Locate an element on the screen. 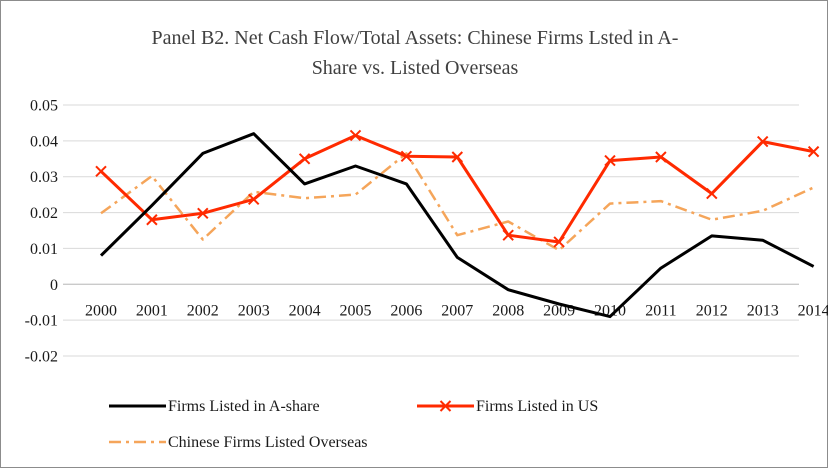 The height and width of the screenshot is (474, 828). x-tick-label: 2014 is located at coordinates (813, 310).